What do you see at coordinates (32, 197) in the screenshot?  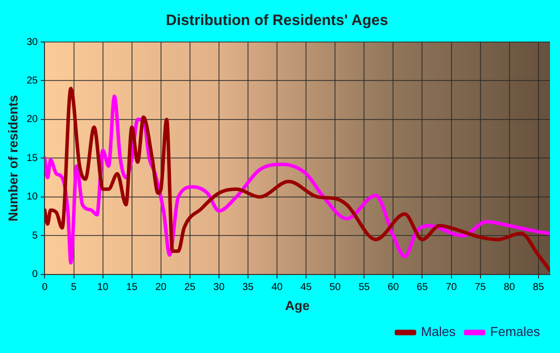 I see `y-tick-label: 10` at bounding box center [32, 197].